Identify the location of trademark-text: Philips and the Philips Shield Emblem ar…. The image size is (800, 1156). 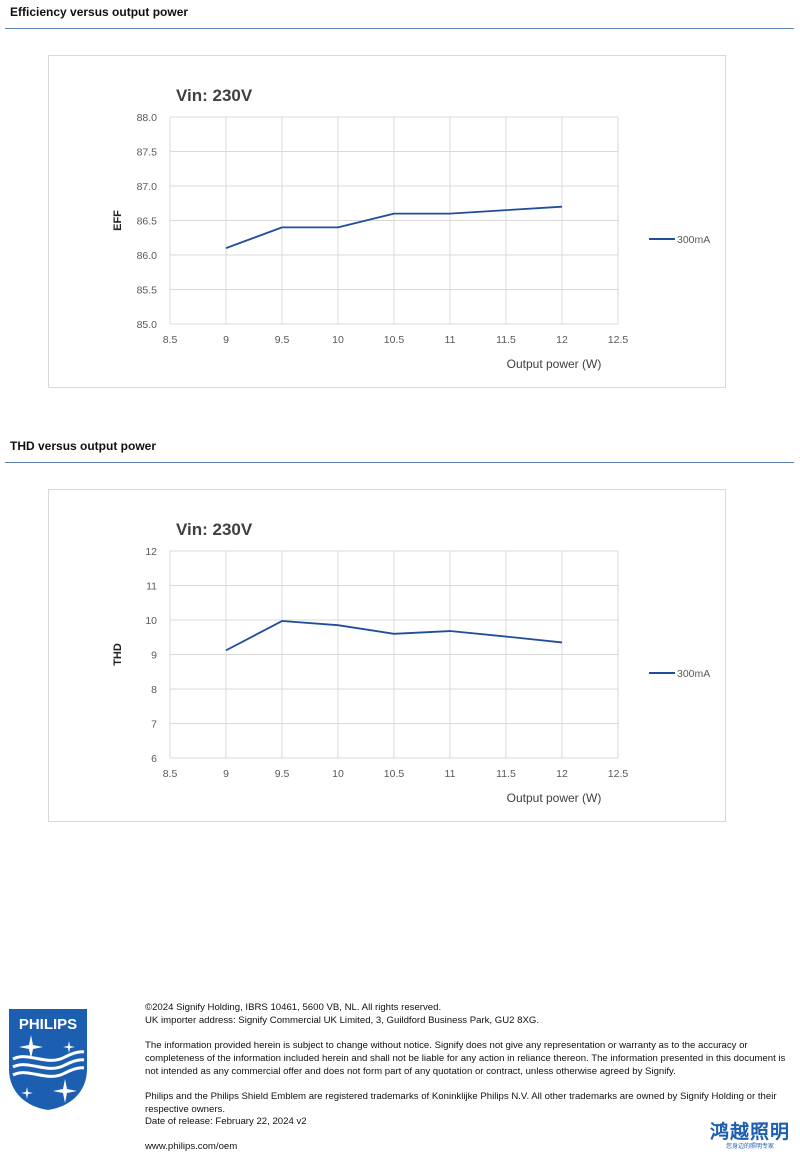
(461, 1102).